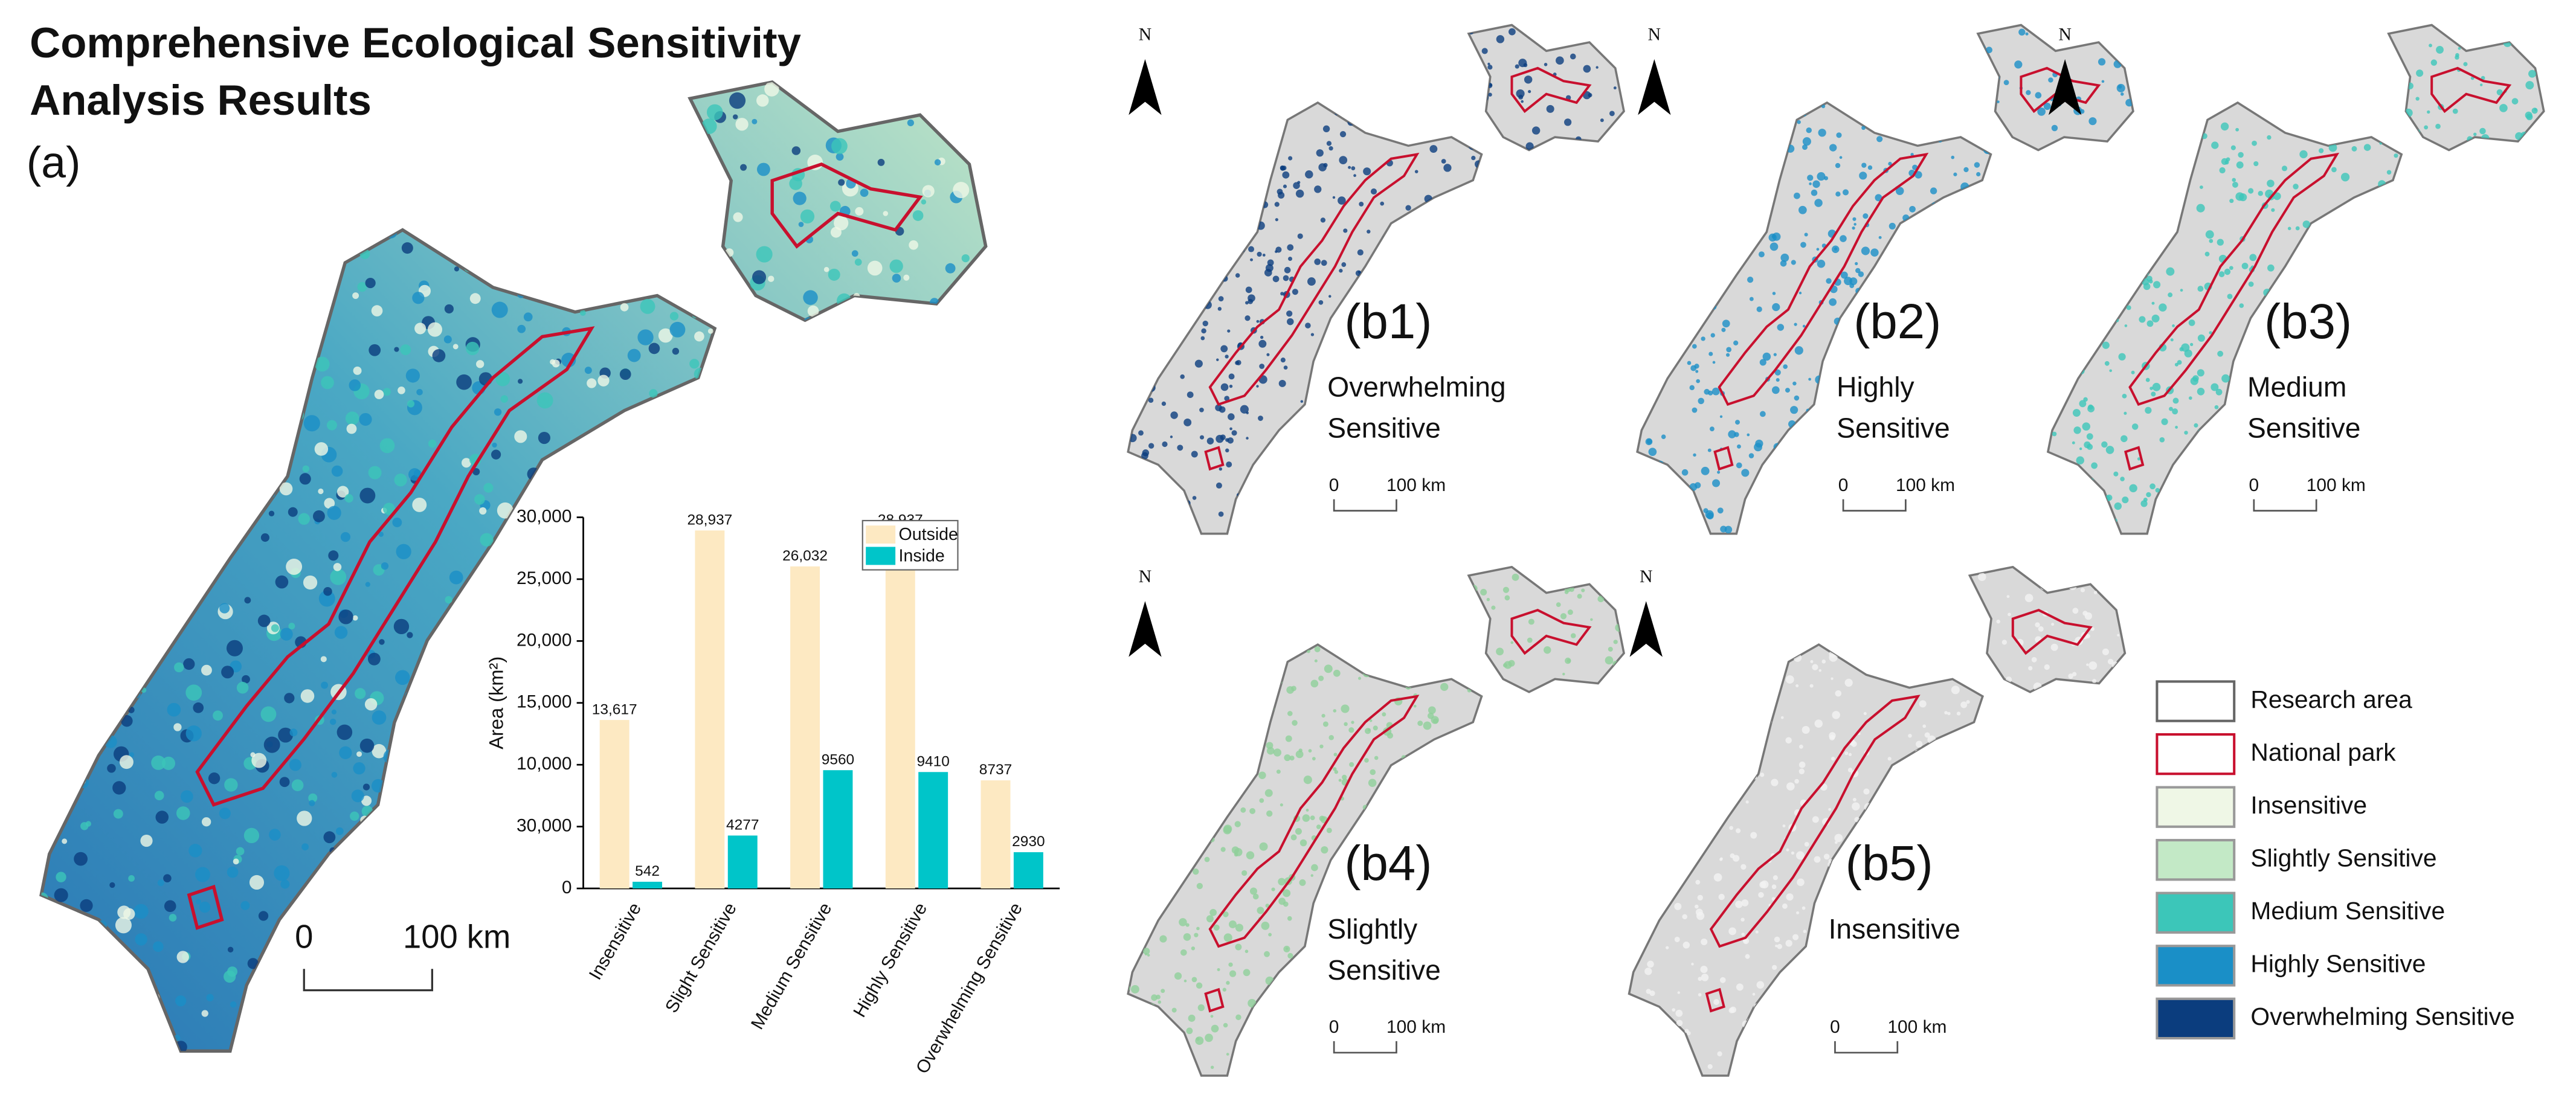 Image resolution: width=2576 pixels, height=1098 pixels. What do you see at coordinates (922, 555) in the screenshot?
I see `legend-label: Inside` at bounding box center [922, 555].